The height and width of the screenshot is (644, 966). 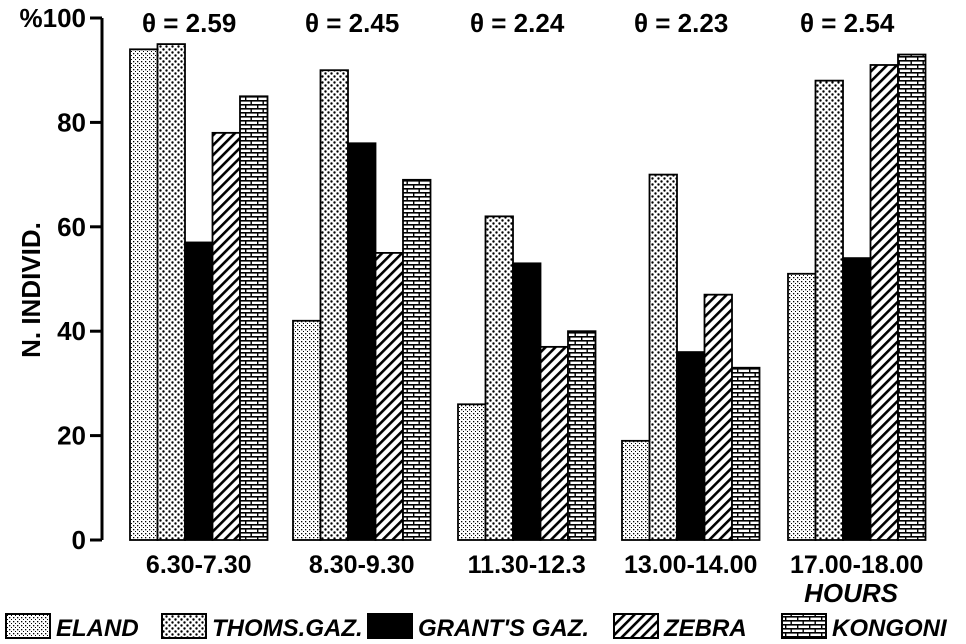 What do you see at coordinates (79, 540) in the screenshot?
I see `y-tick-label: 0` at bounding box center [79, 540].